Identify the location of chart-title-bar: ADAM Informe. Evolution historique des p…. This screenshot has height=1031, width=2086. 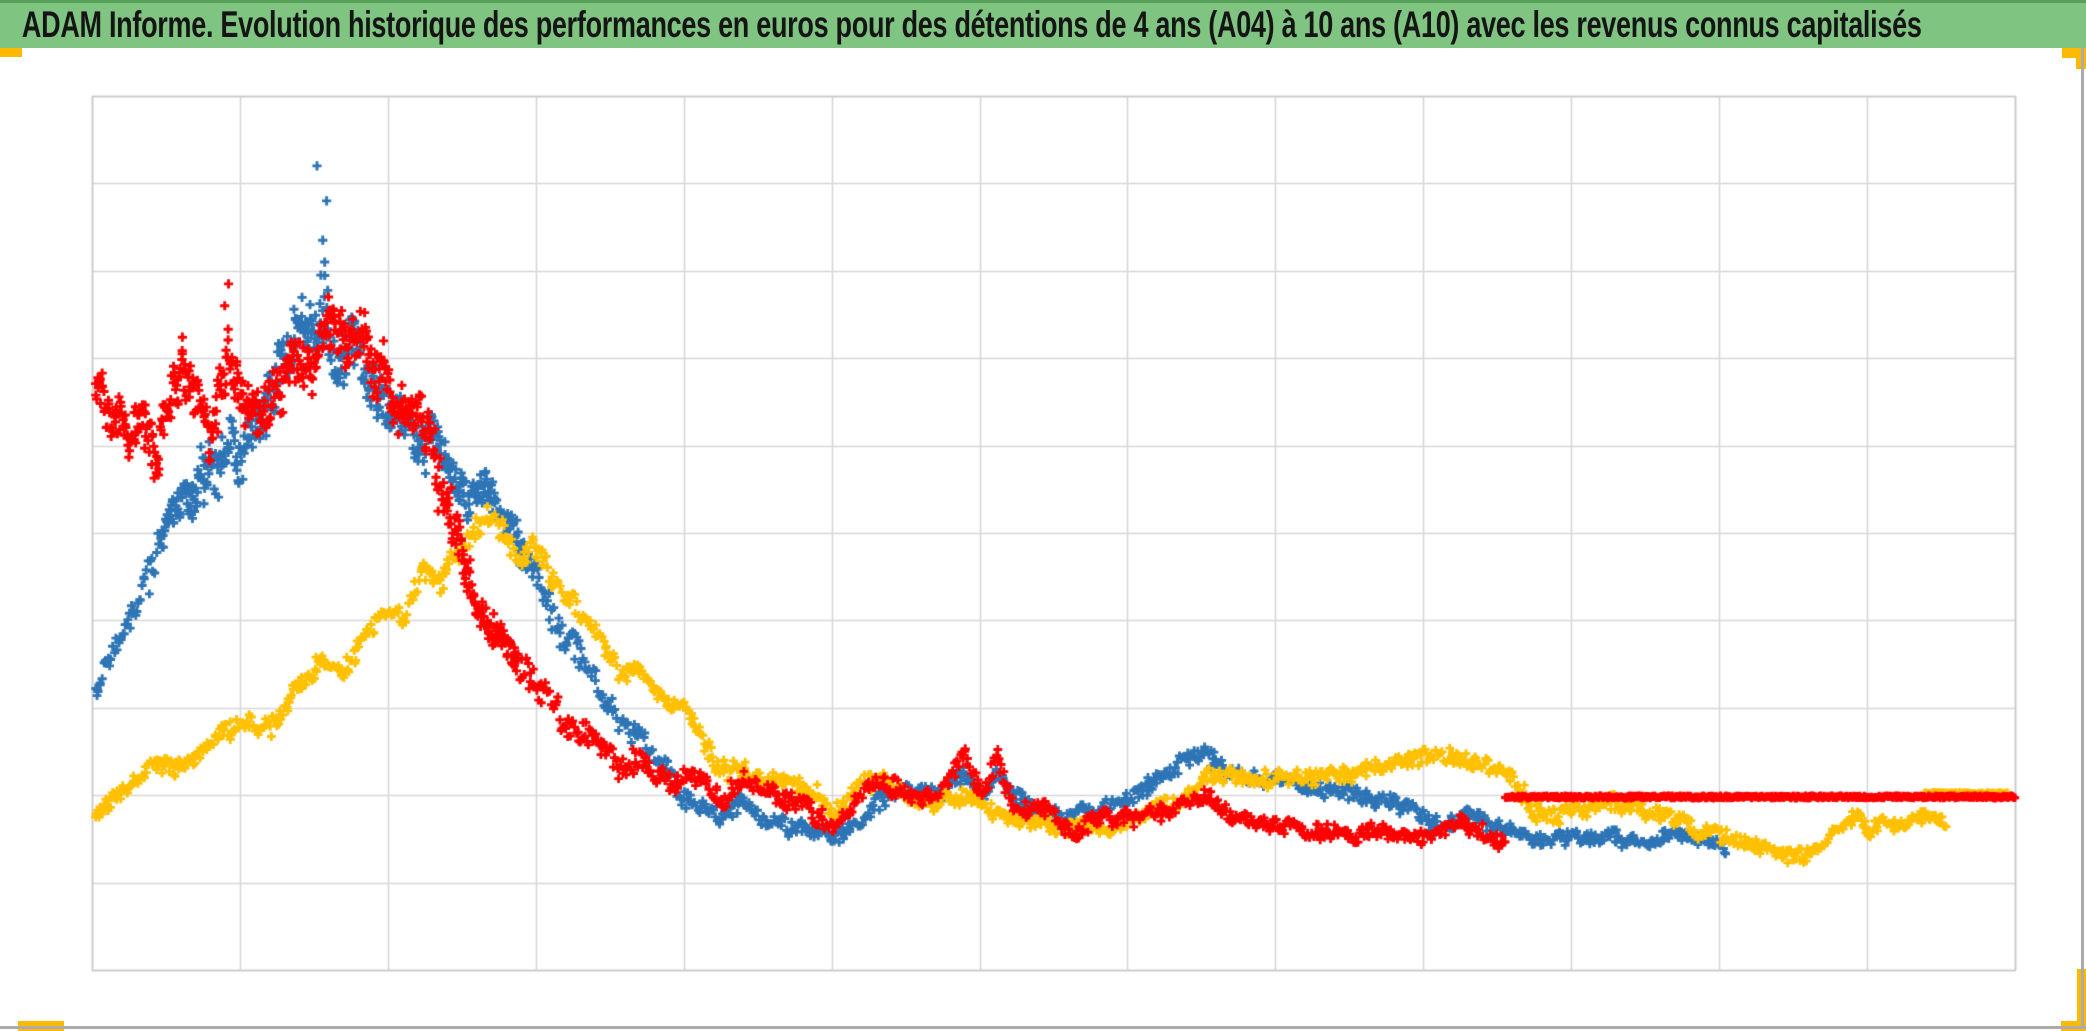
(1043, 24).